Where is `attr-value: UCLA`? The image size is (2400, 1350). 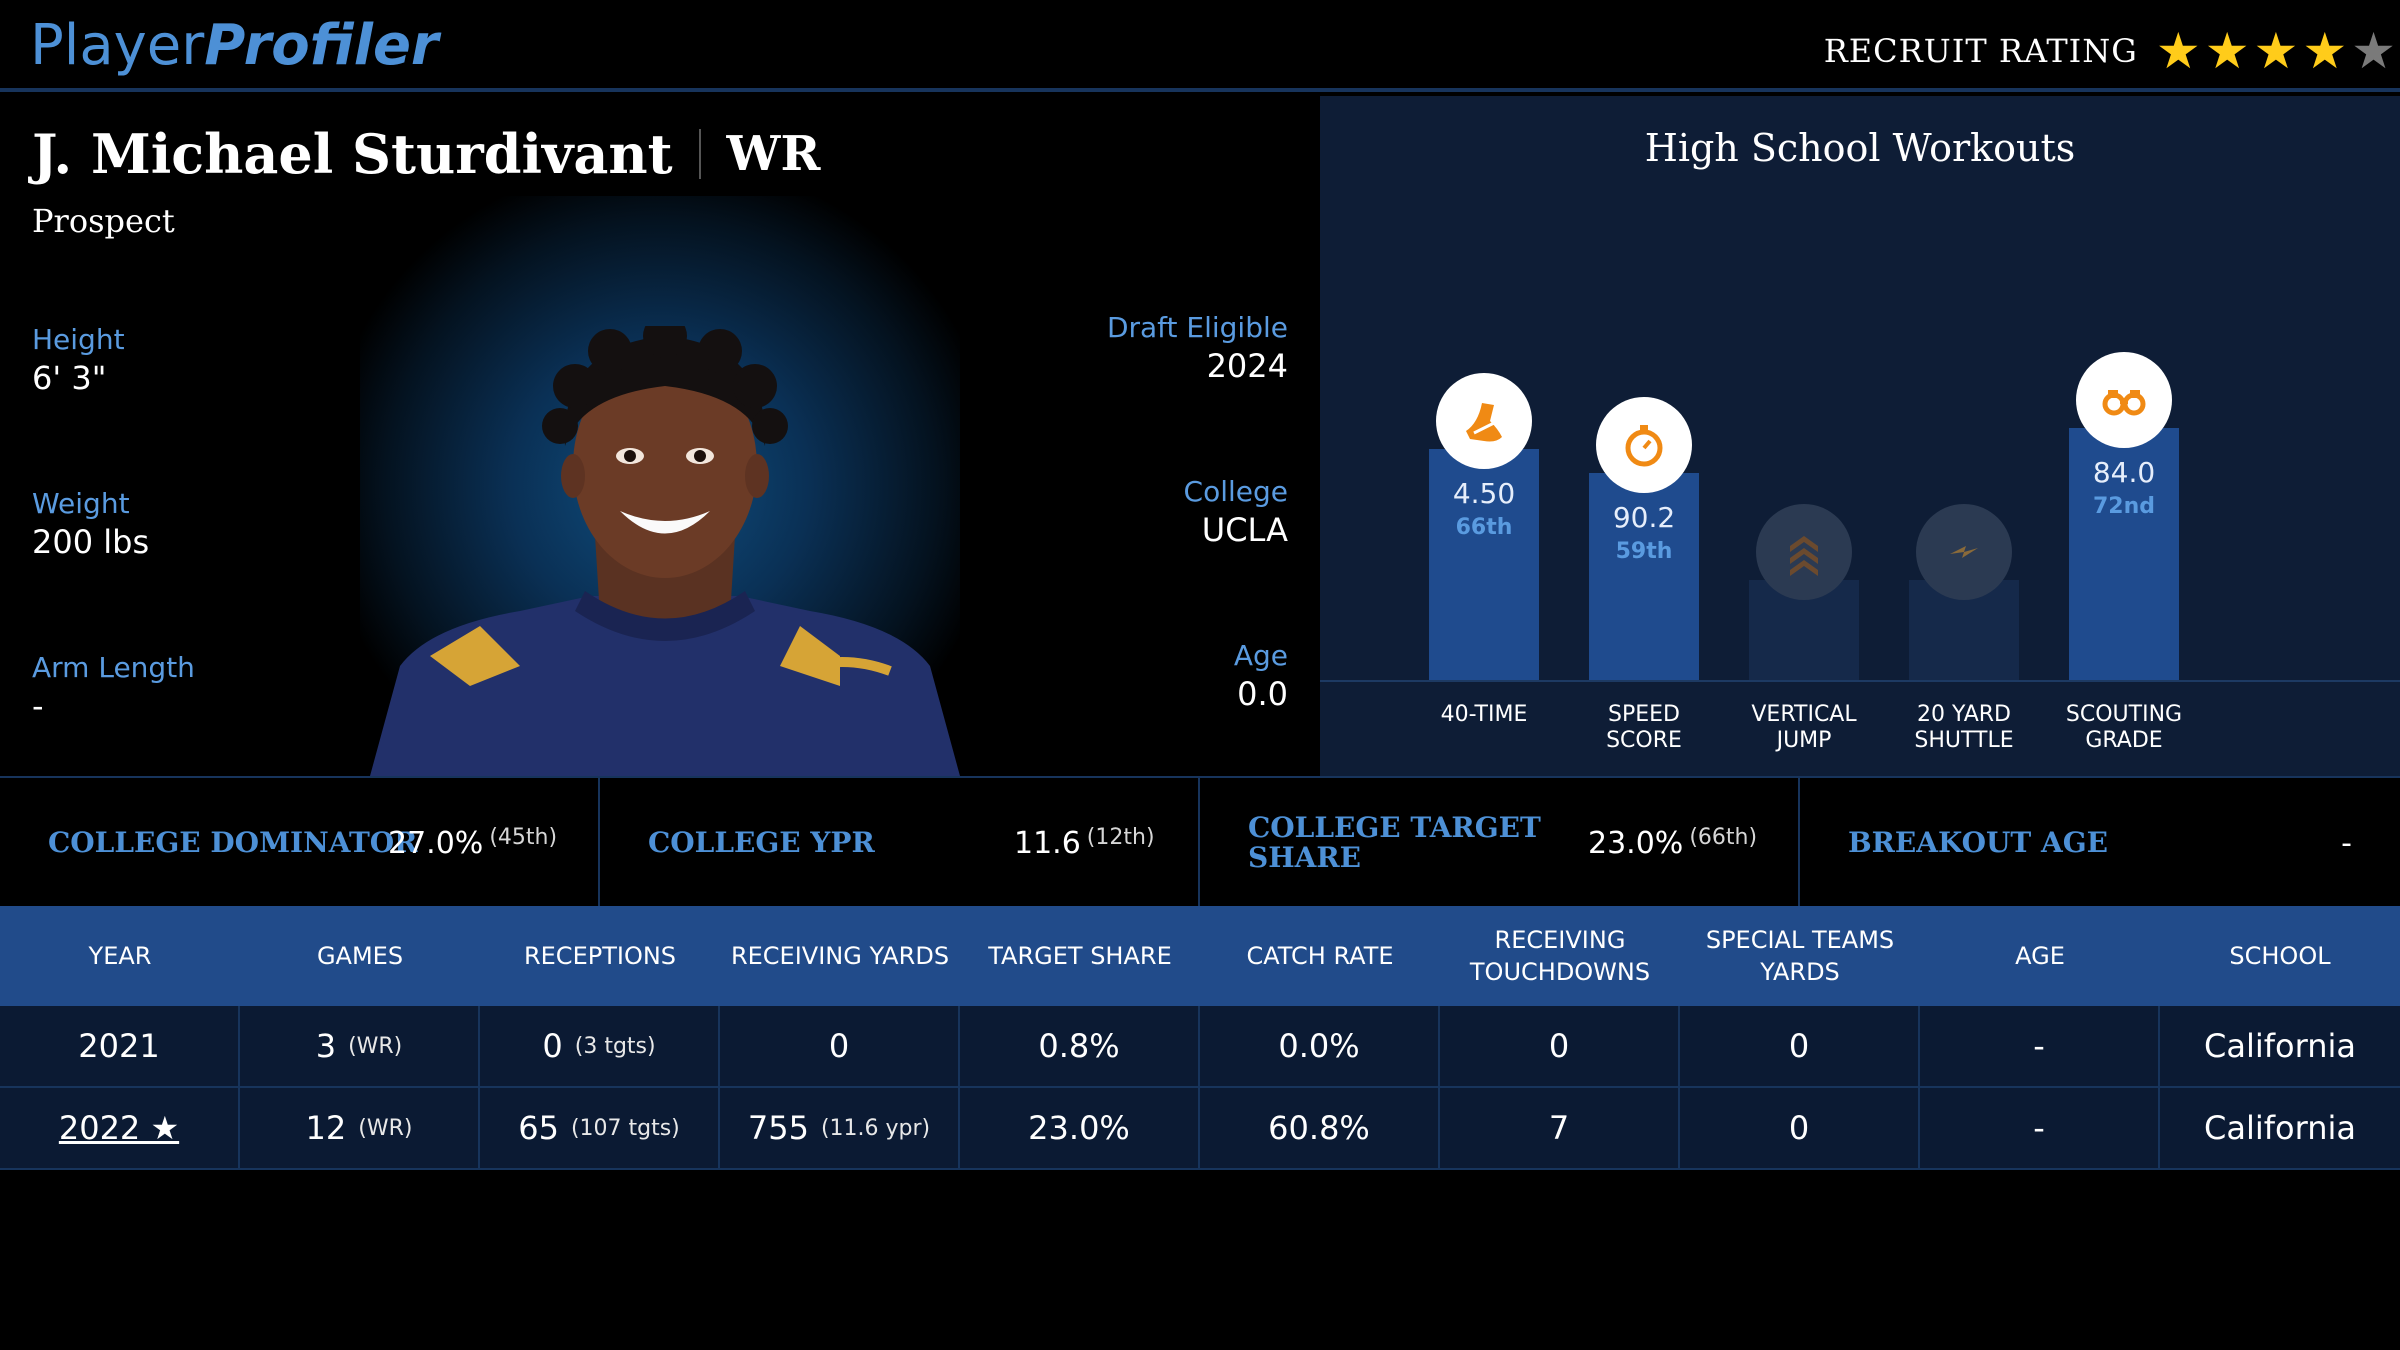
attr-value: UCLA is located at coordinates (1244, 530).